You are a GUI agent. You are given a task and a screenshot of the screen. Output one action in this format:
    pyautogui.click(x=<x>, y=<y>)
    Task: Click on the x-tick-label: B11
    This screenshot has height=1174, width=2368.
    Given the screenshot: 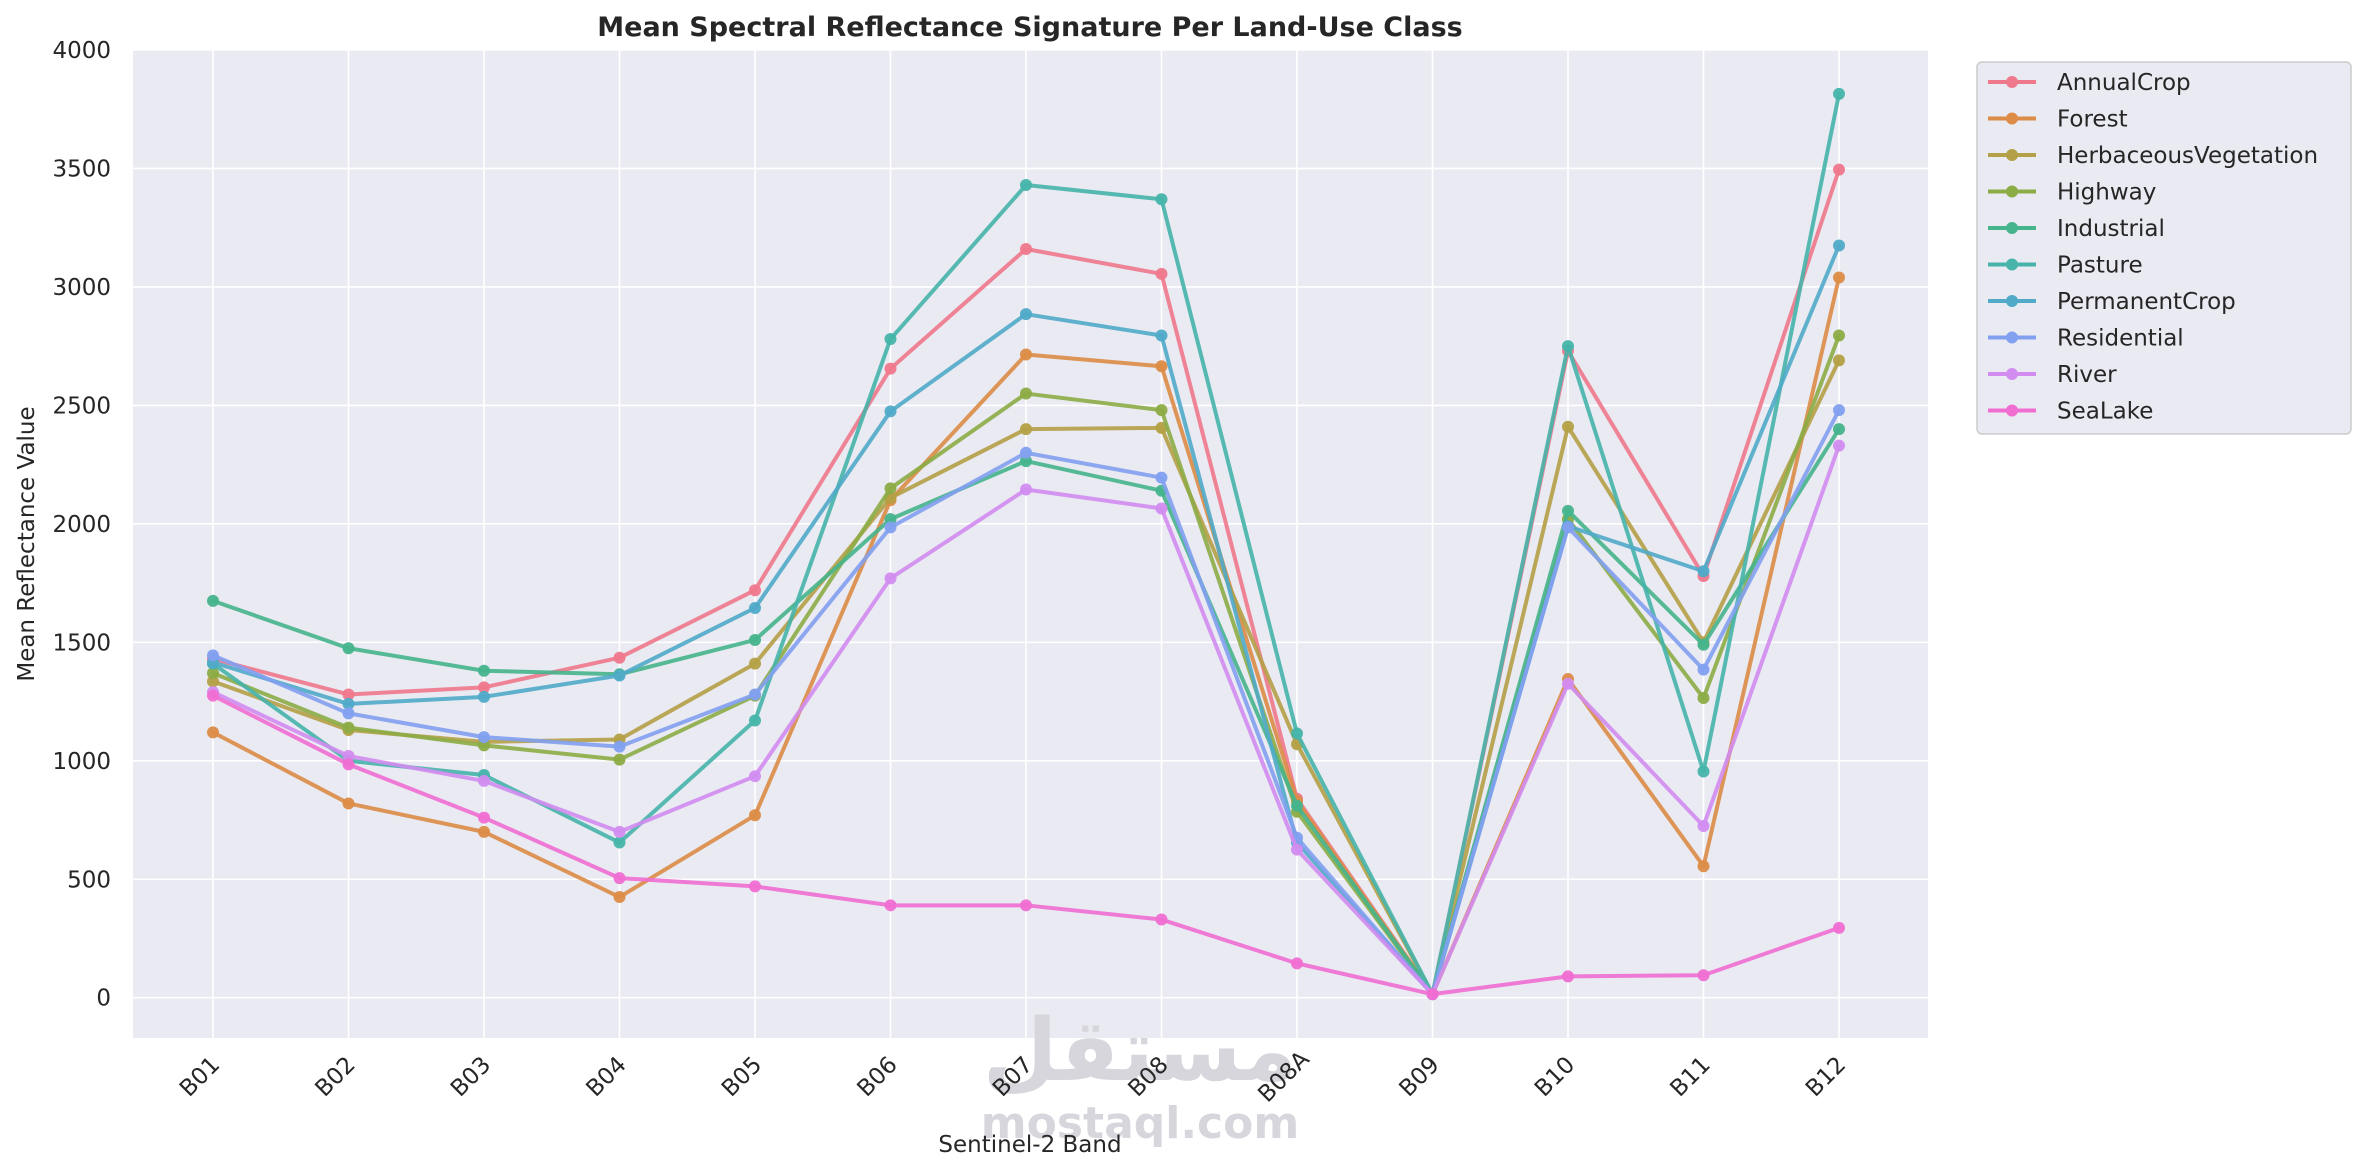 What is the action you would take?
    pyautogui.click(x=1690, y=1077)
    